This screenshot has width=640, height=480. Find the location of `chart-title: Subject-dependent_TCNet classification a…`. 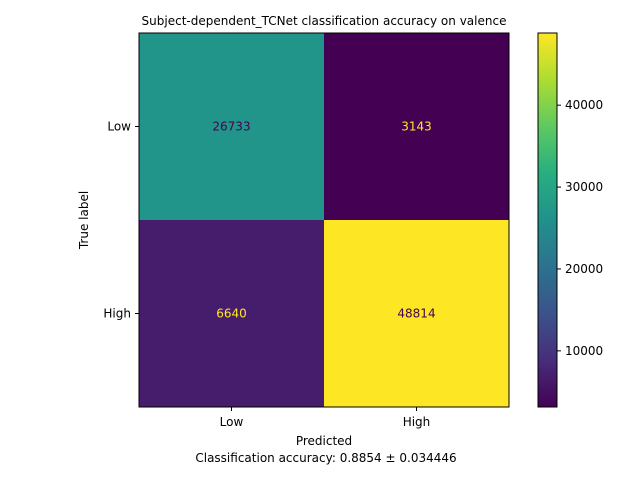

chart-title: Subject-dependent_TCNet classification a… is located at coordinates (324, 21).